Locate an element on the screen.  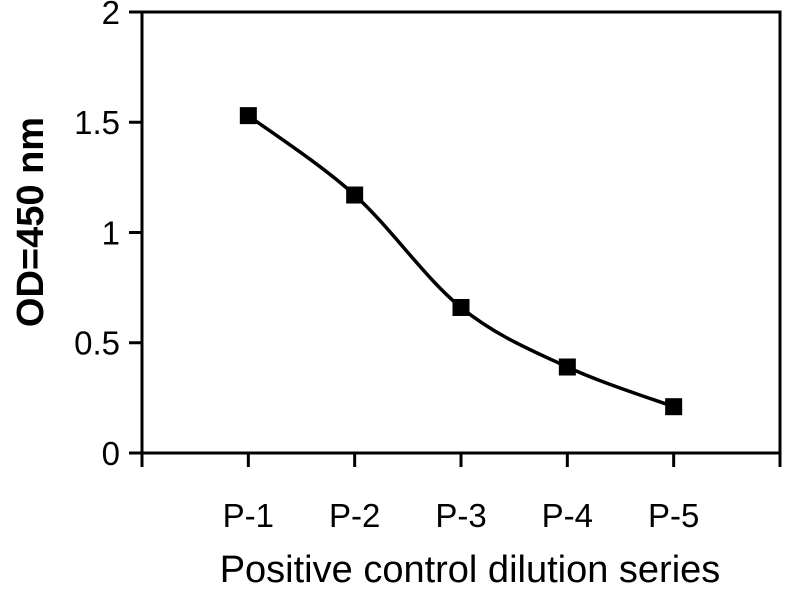
x-category-label: P-2 is located at coordinates (354, 515).